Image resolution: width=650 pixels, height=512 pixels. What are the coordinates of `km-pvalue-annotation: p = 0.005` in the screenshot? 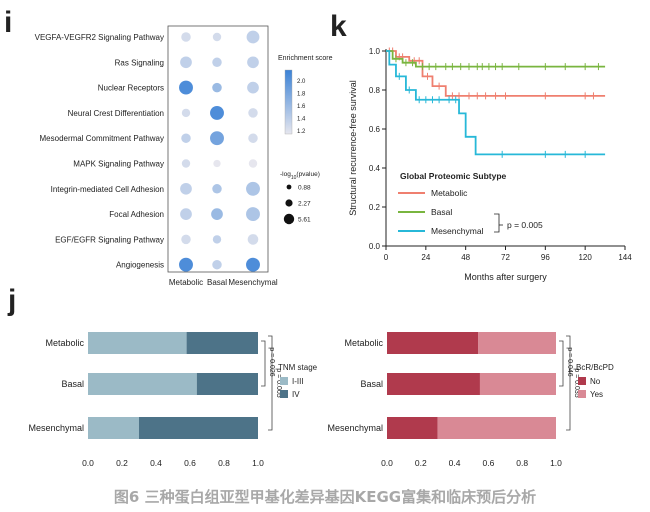 It's located at (525, 225).